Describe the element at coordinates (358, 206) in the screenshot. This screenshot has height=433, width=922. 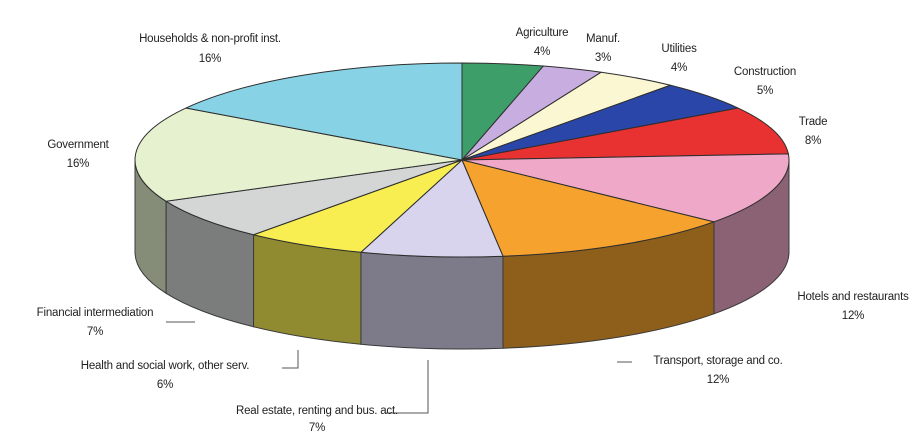
I see `pie-slice-health-and-social-work-other-serv` at that location.